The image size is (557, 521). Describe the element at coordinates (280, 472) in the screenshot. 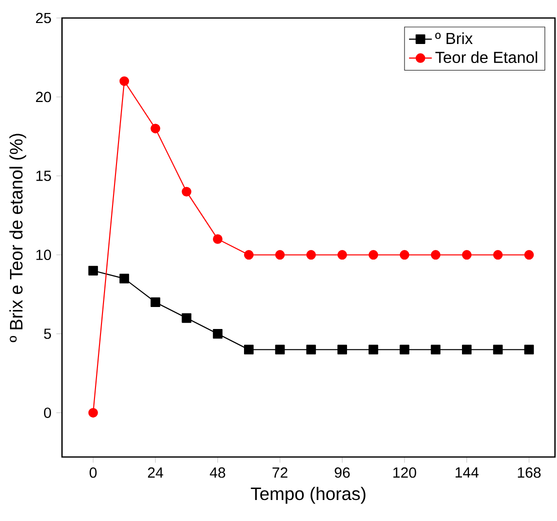

I see `x-tick-label: 72` at that location.